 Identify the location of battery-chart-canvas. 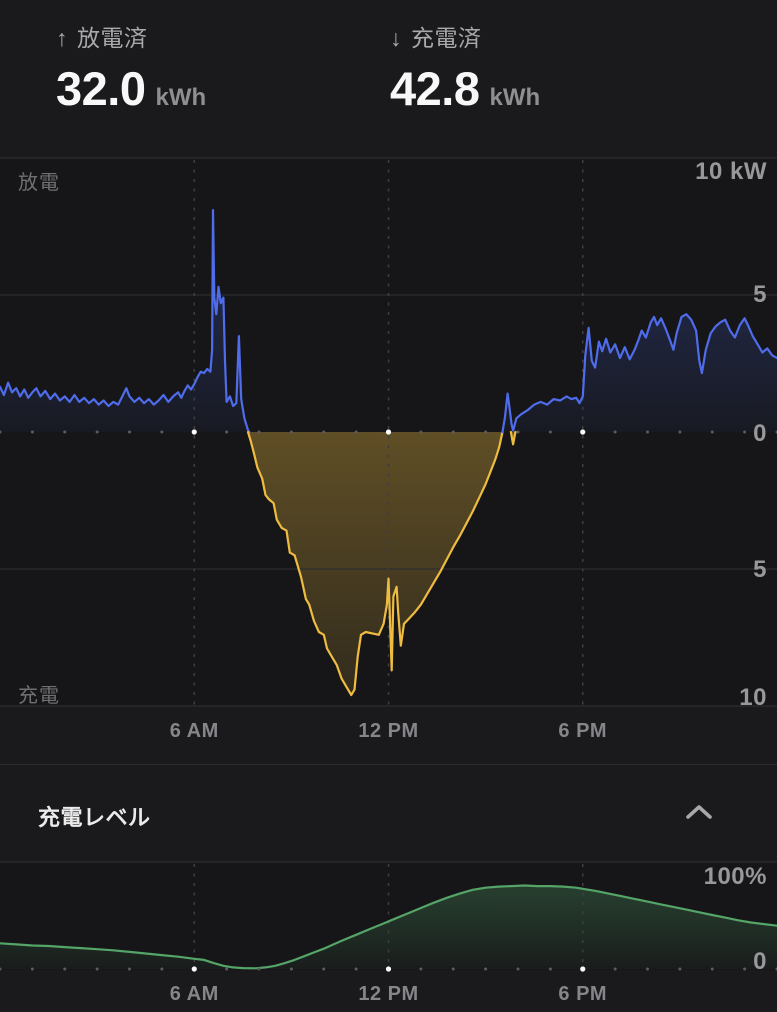
(388, 916).